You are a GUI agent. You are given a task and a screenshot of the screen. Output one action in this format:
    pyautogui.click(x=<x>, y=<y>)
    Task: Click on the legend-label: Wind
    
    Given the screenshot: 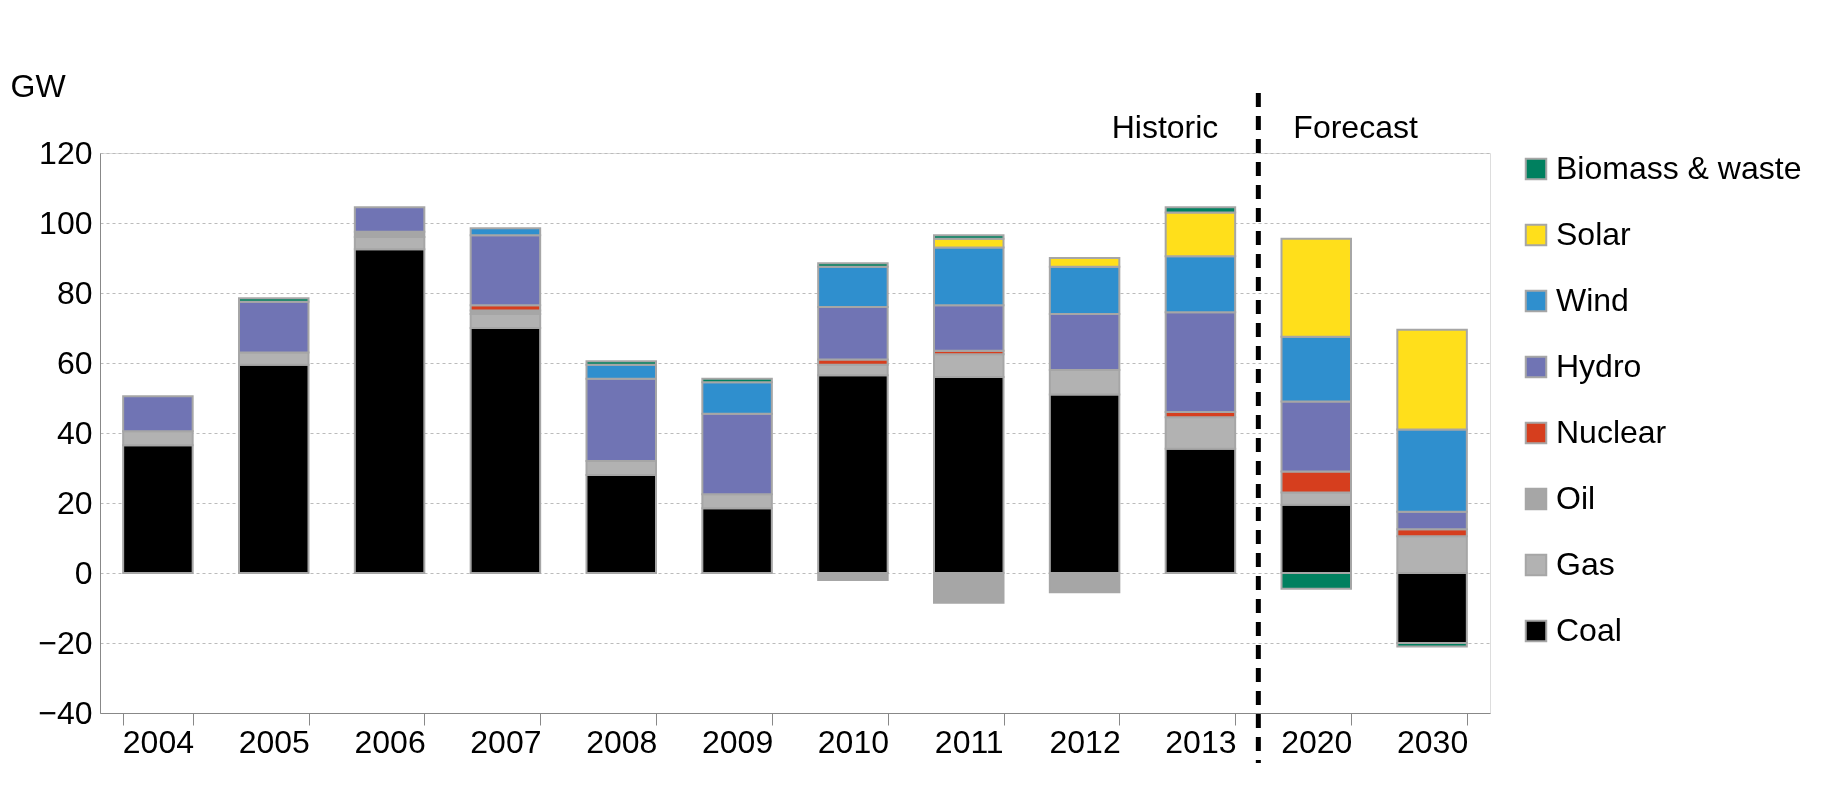 What is the action you would take?
    pyautogui.click(x=1592, y=300)
    